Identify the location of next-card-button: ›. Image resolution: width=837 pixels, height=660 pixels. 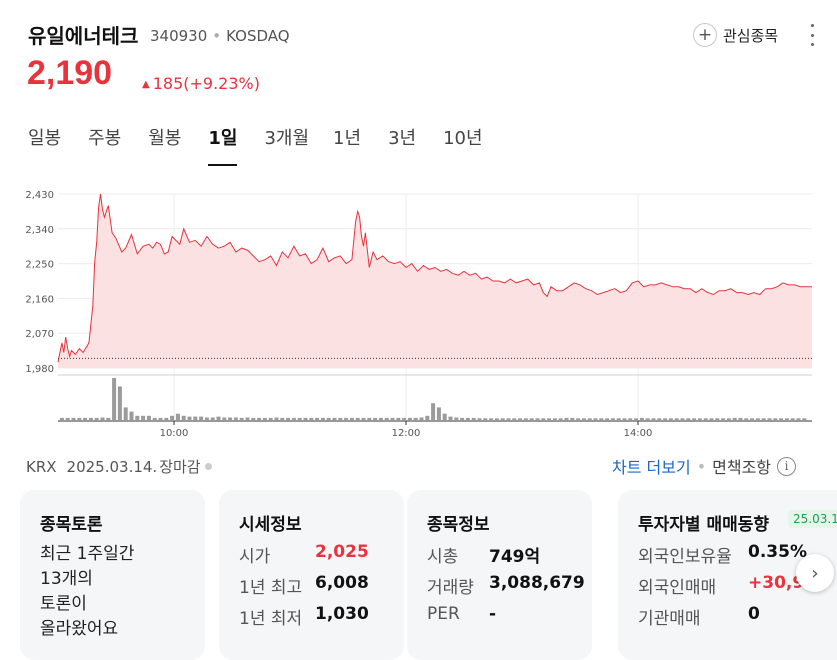
(815, 573).